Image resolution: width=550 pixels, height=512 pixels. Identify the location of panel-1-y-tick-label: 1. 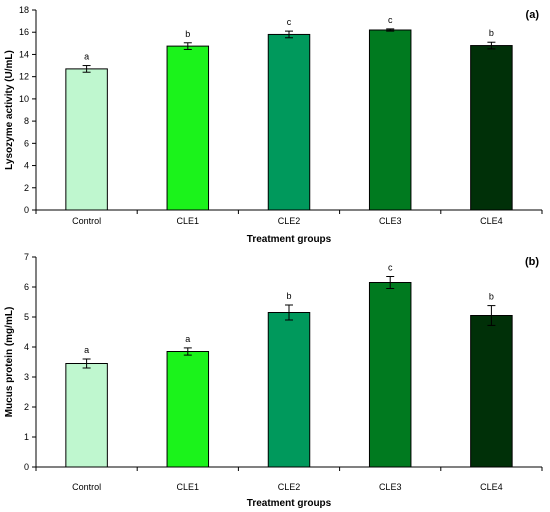
(26, 437).